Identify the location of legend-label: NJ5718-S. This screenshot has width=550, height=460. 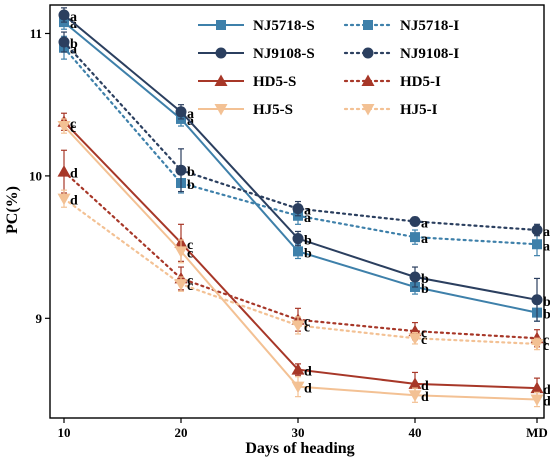
(284, 26).